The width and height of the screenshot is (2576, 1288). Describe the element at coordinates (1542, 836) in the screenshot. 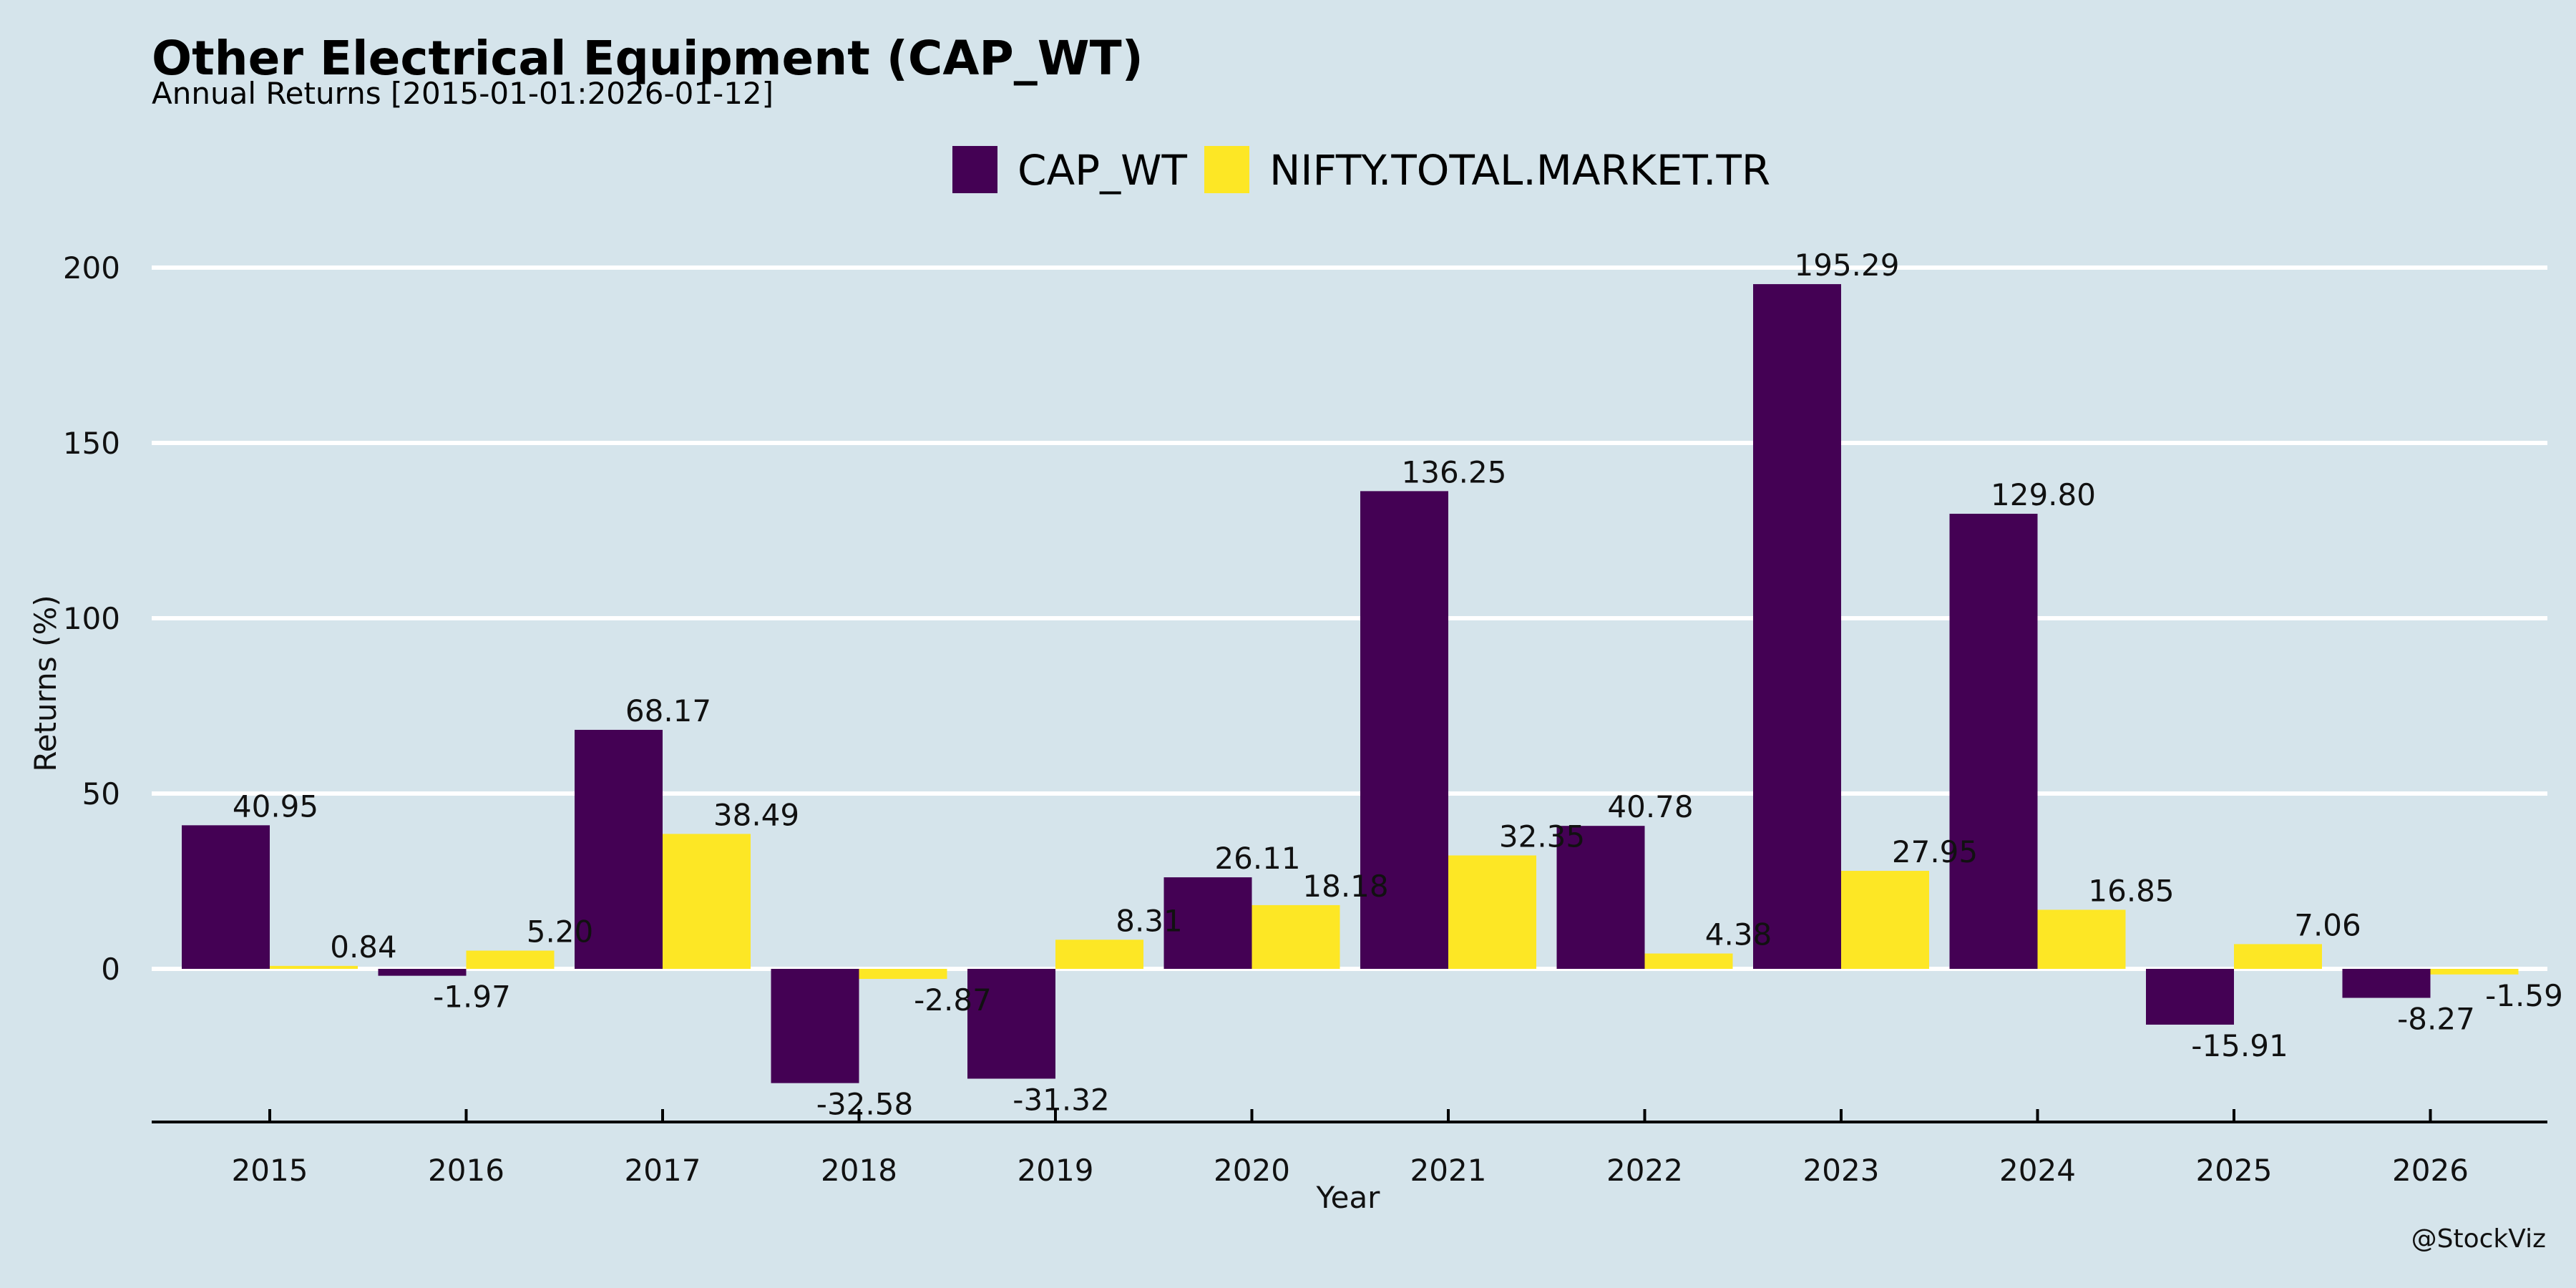

I see `data-label-nifty-2021: 32.35` at that location.